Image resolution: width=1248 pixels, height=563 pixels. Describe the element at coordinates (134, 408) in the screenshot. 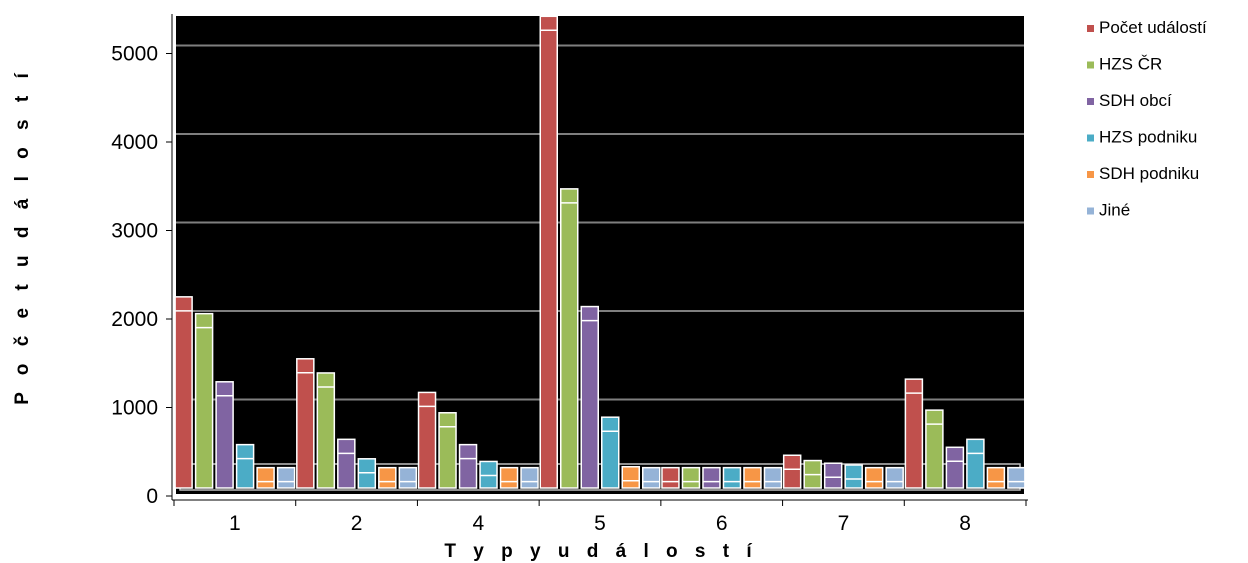

I see `y-tick-label: 1000` at that location.